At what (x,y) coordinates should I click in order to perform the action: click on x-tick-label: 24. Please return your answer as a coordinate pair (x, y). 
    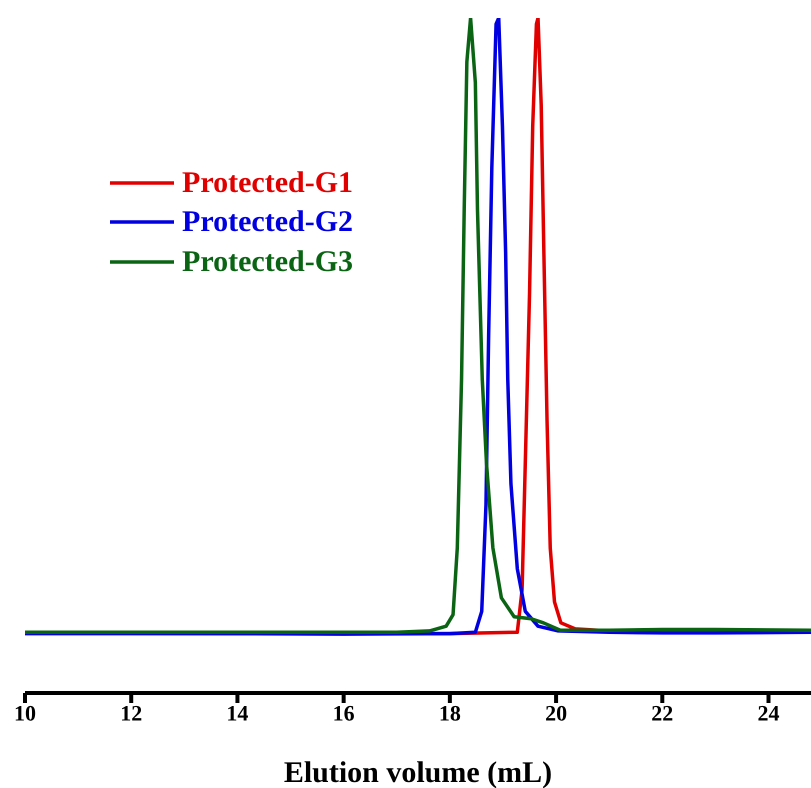
    Looking at the image, I should click on (769, 713).